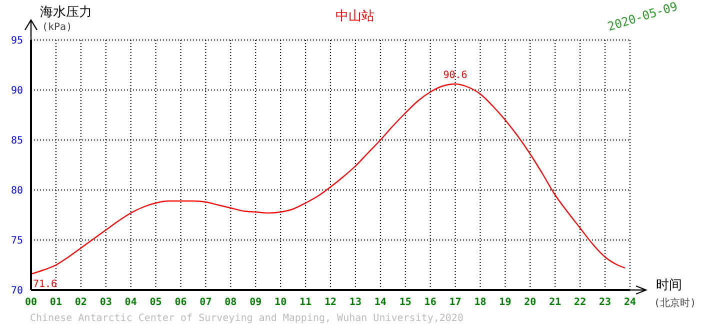 Image resolution: width=710 pixels, height=328 pixels. I want to click on chart-title: 中山站, so click(355, 16).